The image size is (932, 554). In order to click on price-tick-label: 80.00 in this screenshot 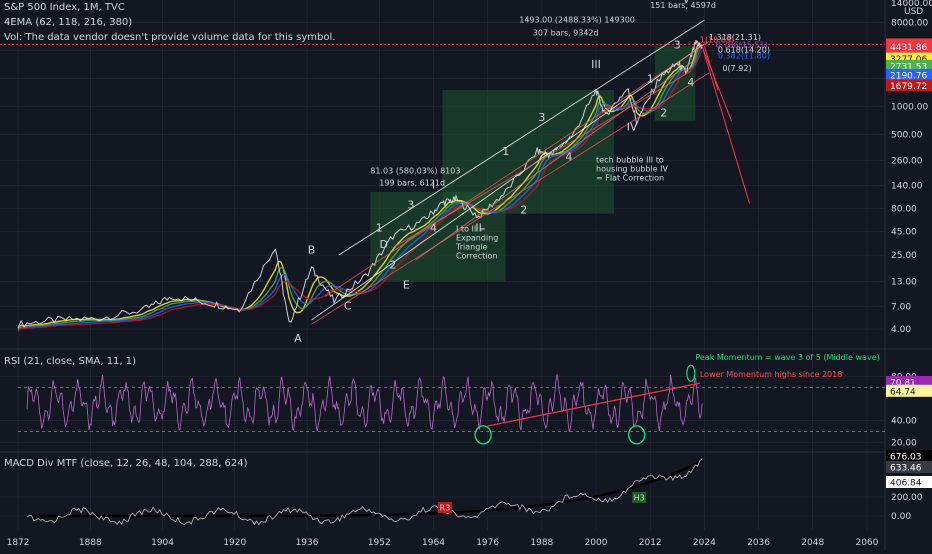, I will do `click(904, 209)`.